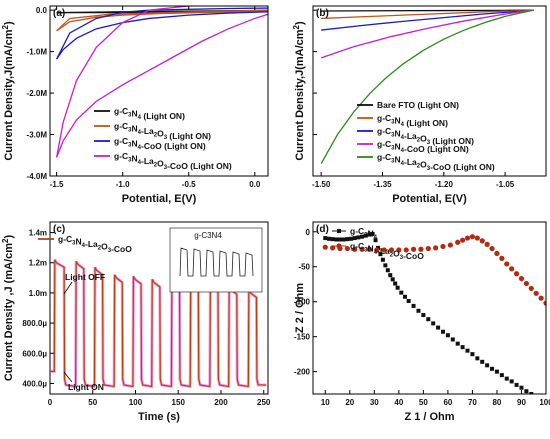 The height and width of the screenshot is (439, 550). I want to click on y-tick-label: -100, so click(302, 302).